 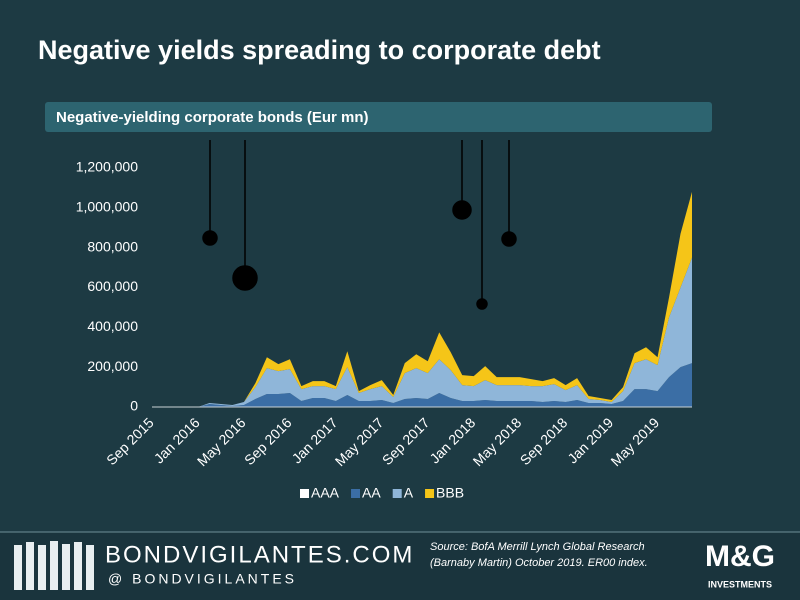 I want to click on y-tick-label: 400,000, so click(x=112, y=326).